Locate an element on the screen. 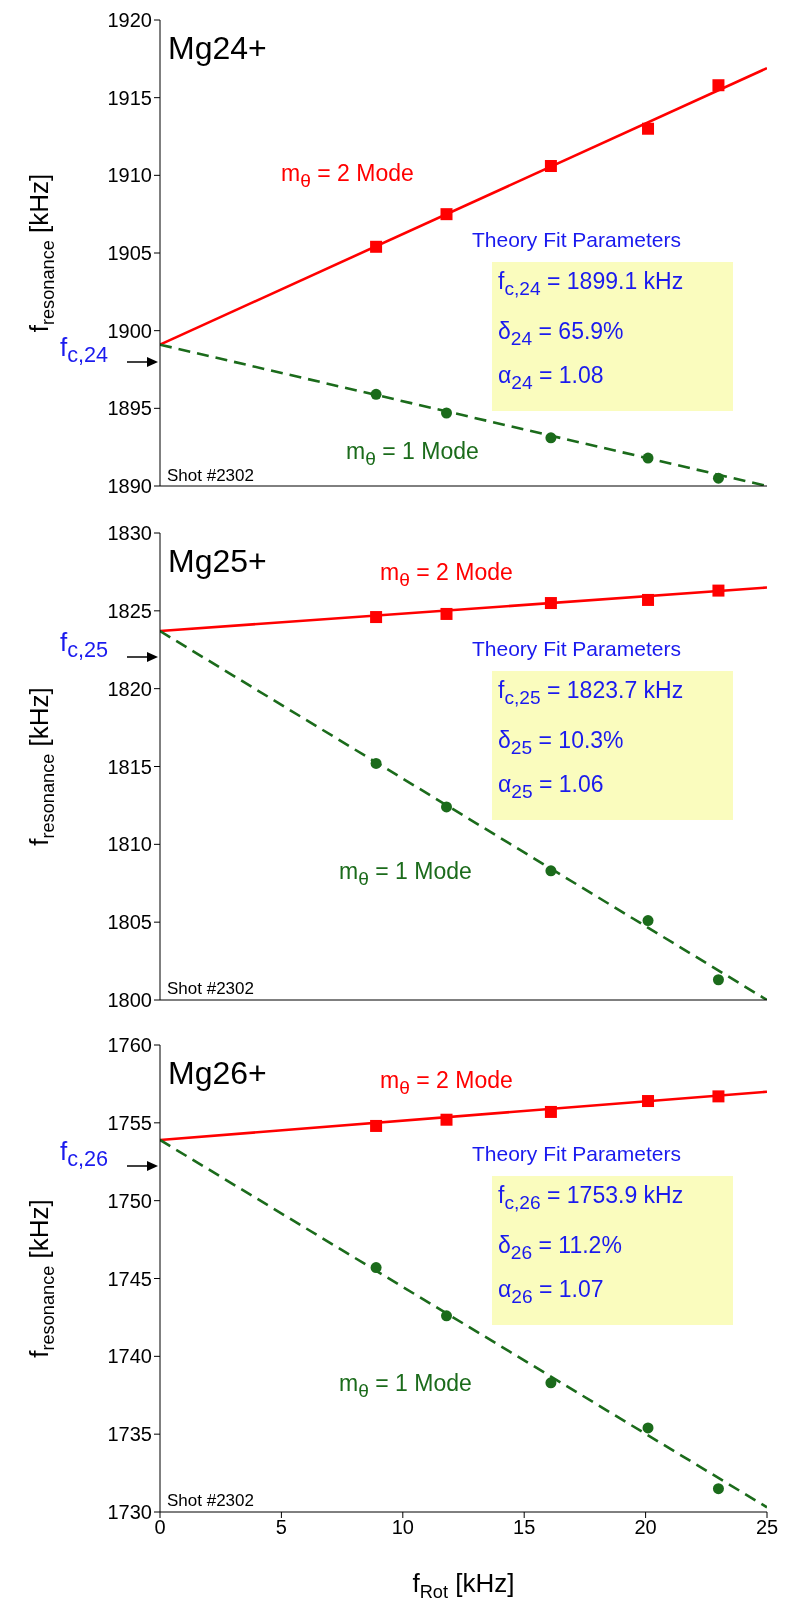  annotation: δ$_{24}$ = 65.9% is located at coordinates (561, 334).